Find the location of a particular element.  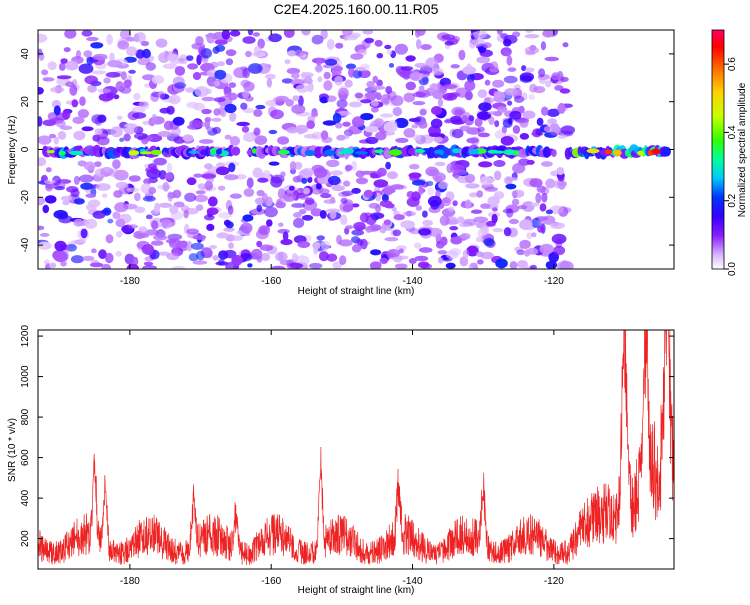

heatmap-y-tick-label: 0 is located at coordinates (25, 149).